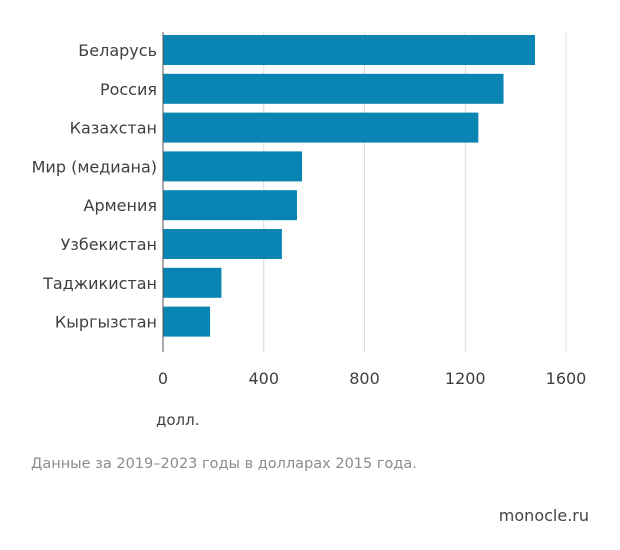  Describe the element at coordinates (192, 282) in the screenshot. I see `bar-таджикистан` at that location.